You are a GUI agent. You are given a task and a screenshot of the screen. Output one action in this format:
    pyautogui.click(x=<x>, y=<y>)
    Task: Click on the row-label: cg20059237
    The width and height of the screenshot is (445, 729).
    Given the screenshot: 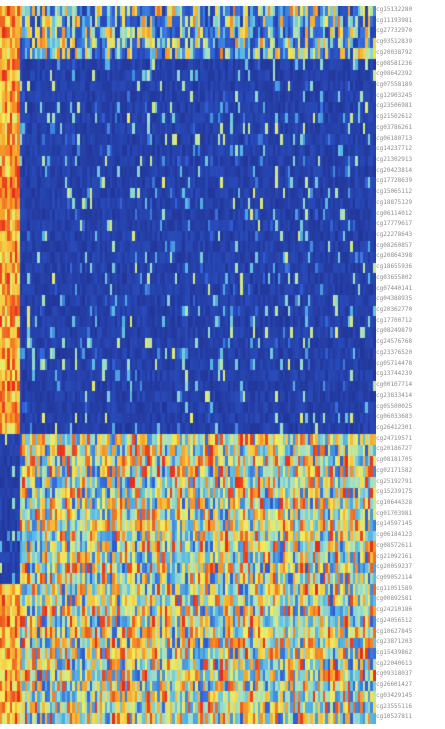 What is the action you would take?
    pyautogui.click(x=394, y=567)
    